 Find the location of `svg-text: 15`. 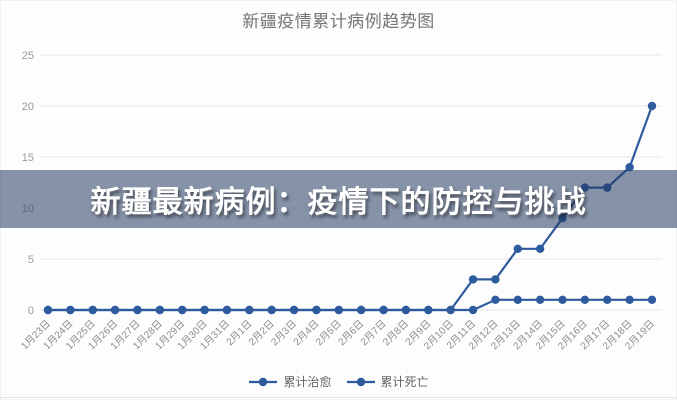

svg-text: 15 is located at coordinates (28, 158).